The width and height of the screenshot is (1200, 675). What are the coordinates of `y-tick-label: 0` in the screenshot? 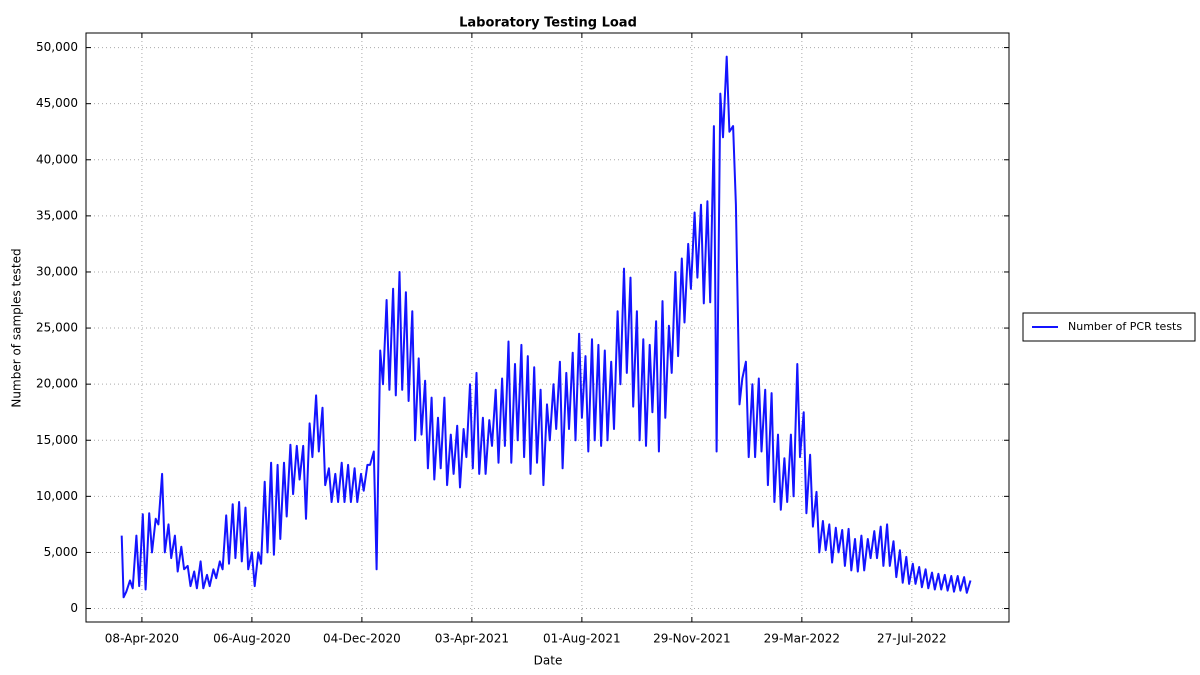 It's located at (74, 608).